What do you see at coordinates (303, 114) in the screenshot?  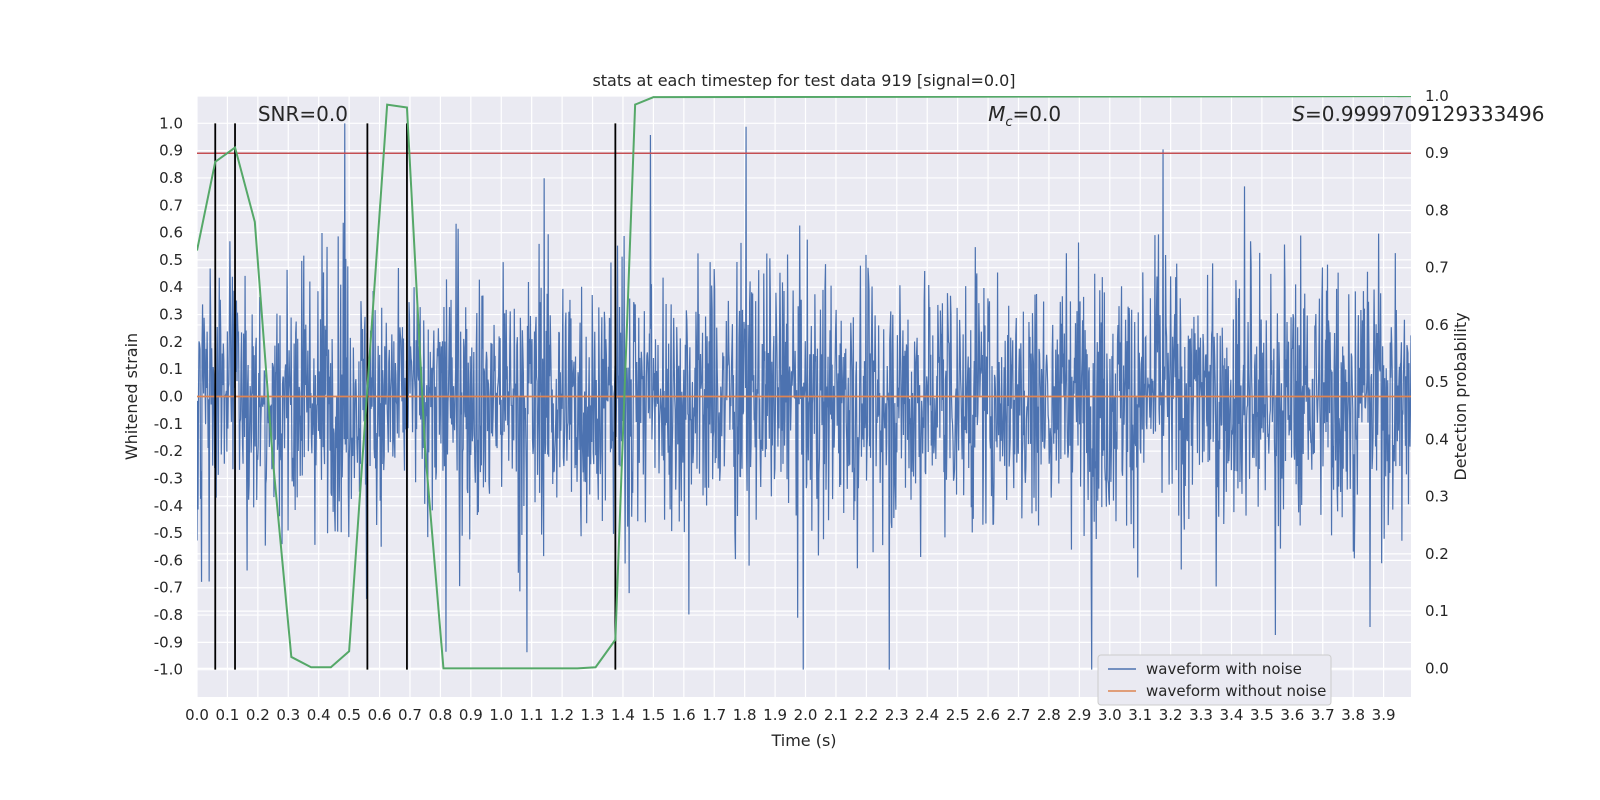 I see `snr-annotation: SNR=0.0` at bounding box center [303, 114].